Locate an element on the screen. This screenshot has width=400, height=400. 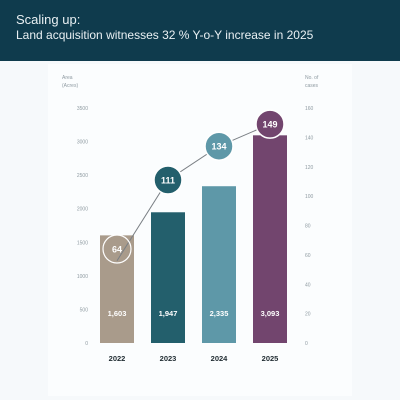
right-axis-title-line1: No. of is located at coordinates (312, 78).